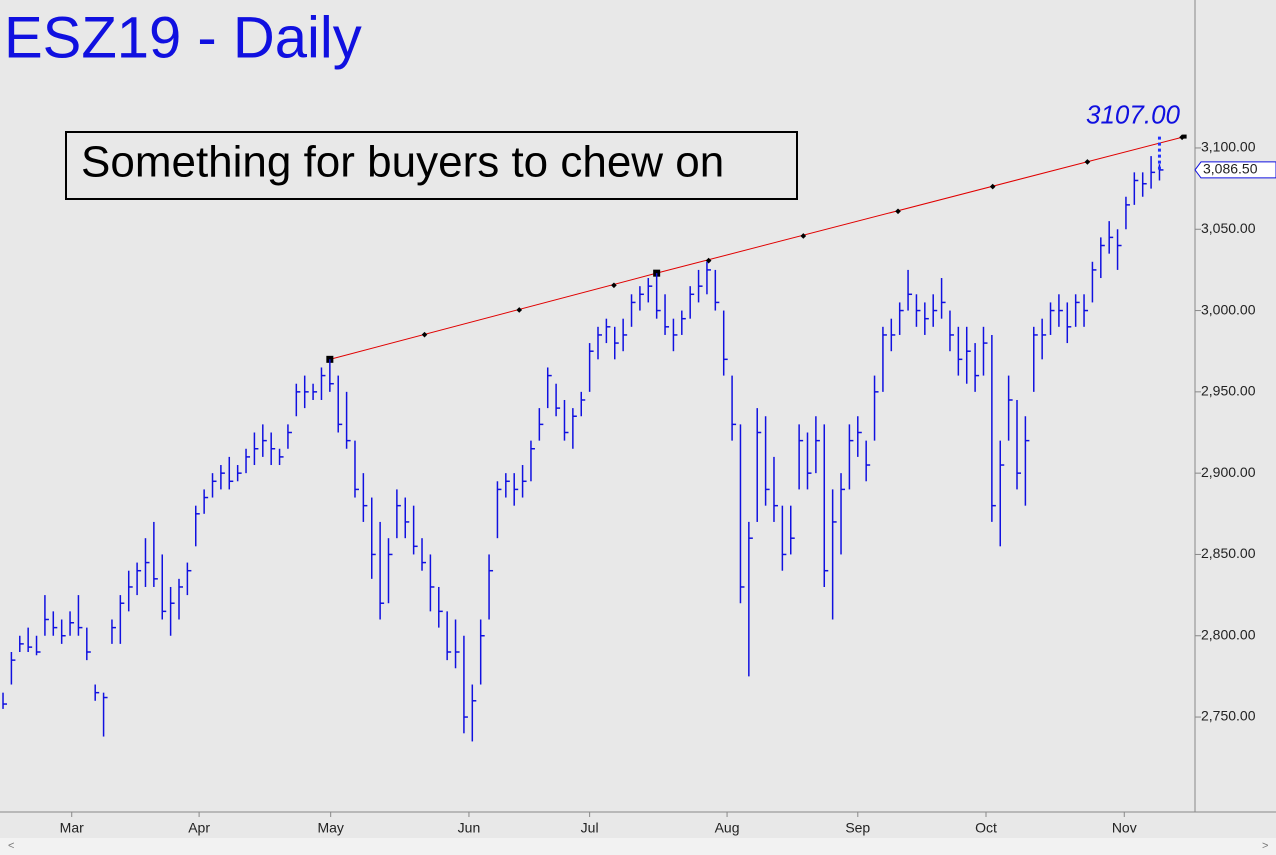 This screenshot has width=1276, height=855. Describe the element at coordinates (1228, 716) in the screenshot. I see `y-tick-label: 2,750.00` at that location.